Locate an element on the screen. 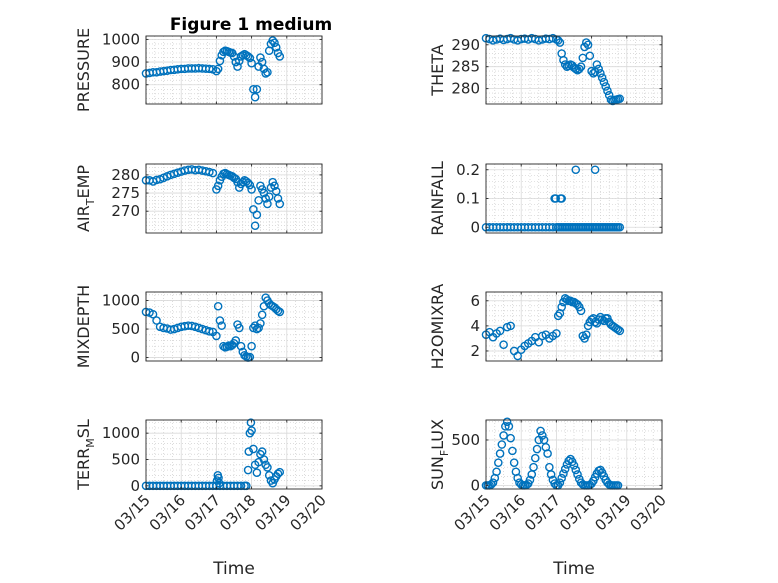 The image size is (778, 583). panel-1: 800 900 1000 PRESSURE is located at coordinates (198, 70).